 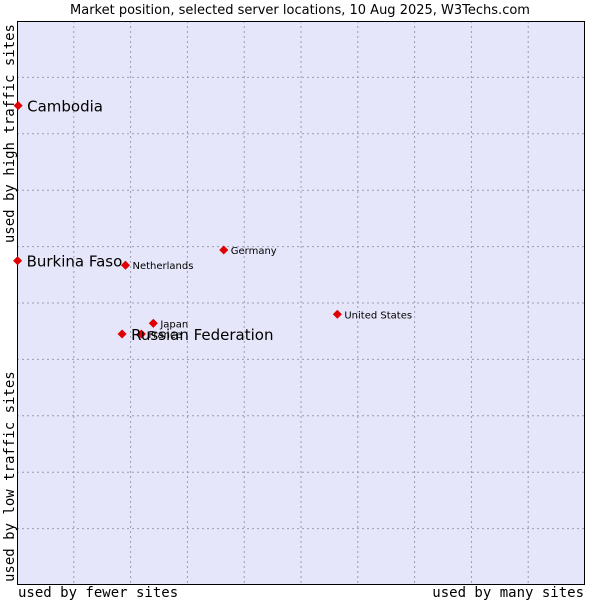 What do you see at coordinates (164, 335) in the screenshot?
I see `point-label-france: France` at bounding box center [164, 335].